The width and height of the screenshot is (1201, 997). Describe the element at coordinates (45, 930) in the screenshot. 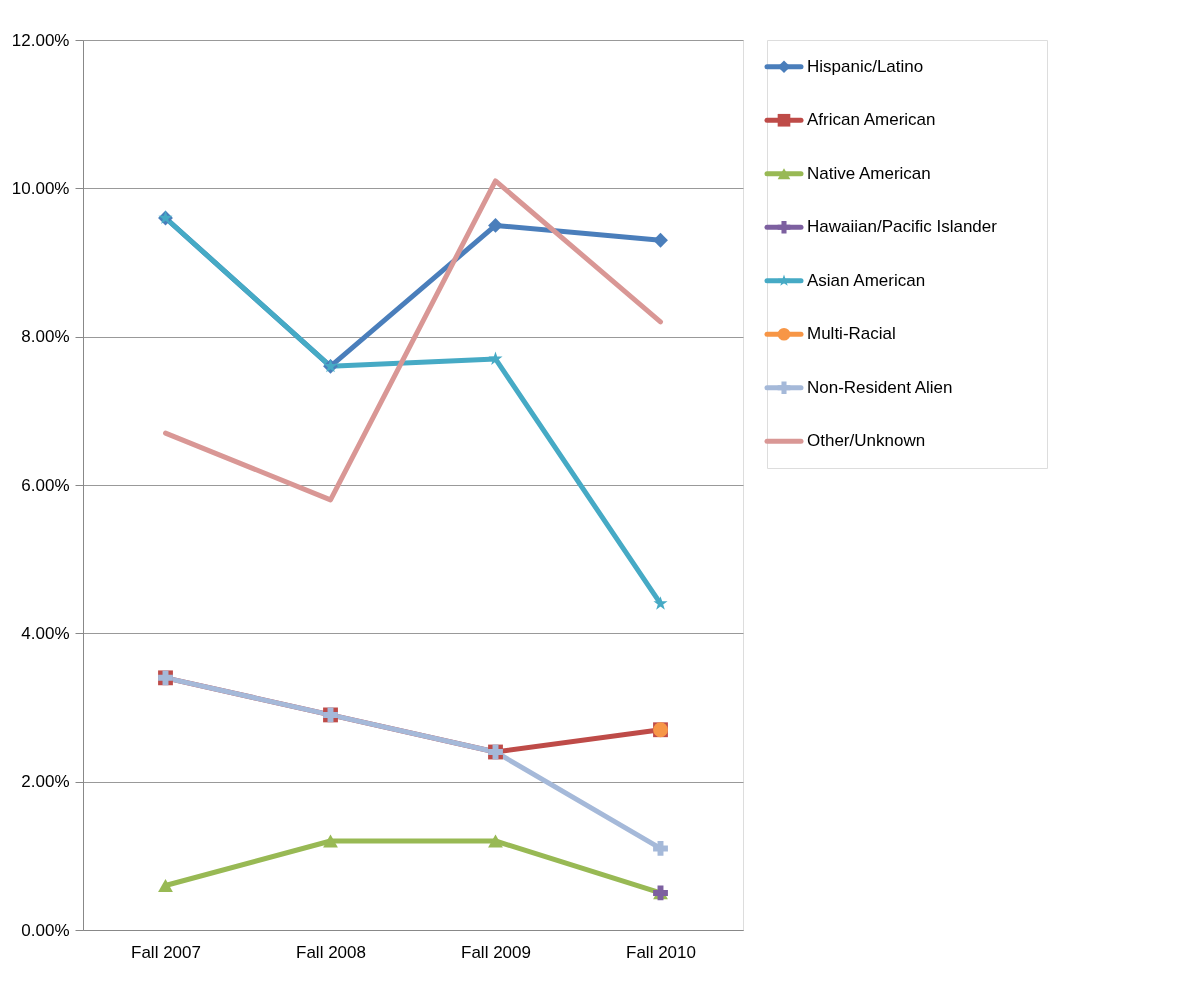

I see `y-tick-label: 0.00%` at that location.